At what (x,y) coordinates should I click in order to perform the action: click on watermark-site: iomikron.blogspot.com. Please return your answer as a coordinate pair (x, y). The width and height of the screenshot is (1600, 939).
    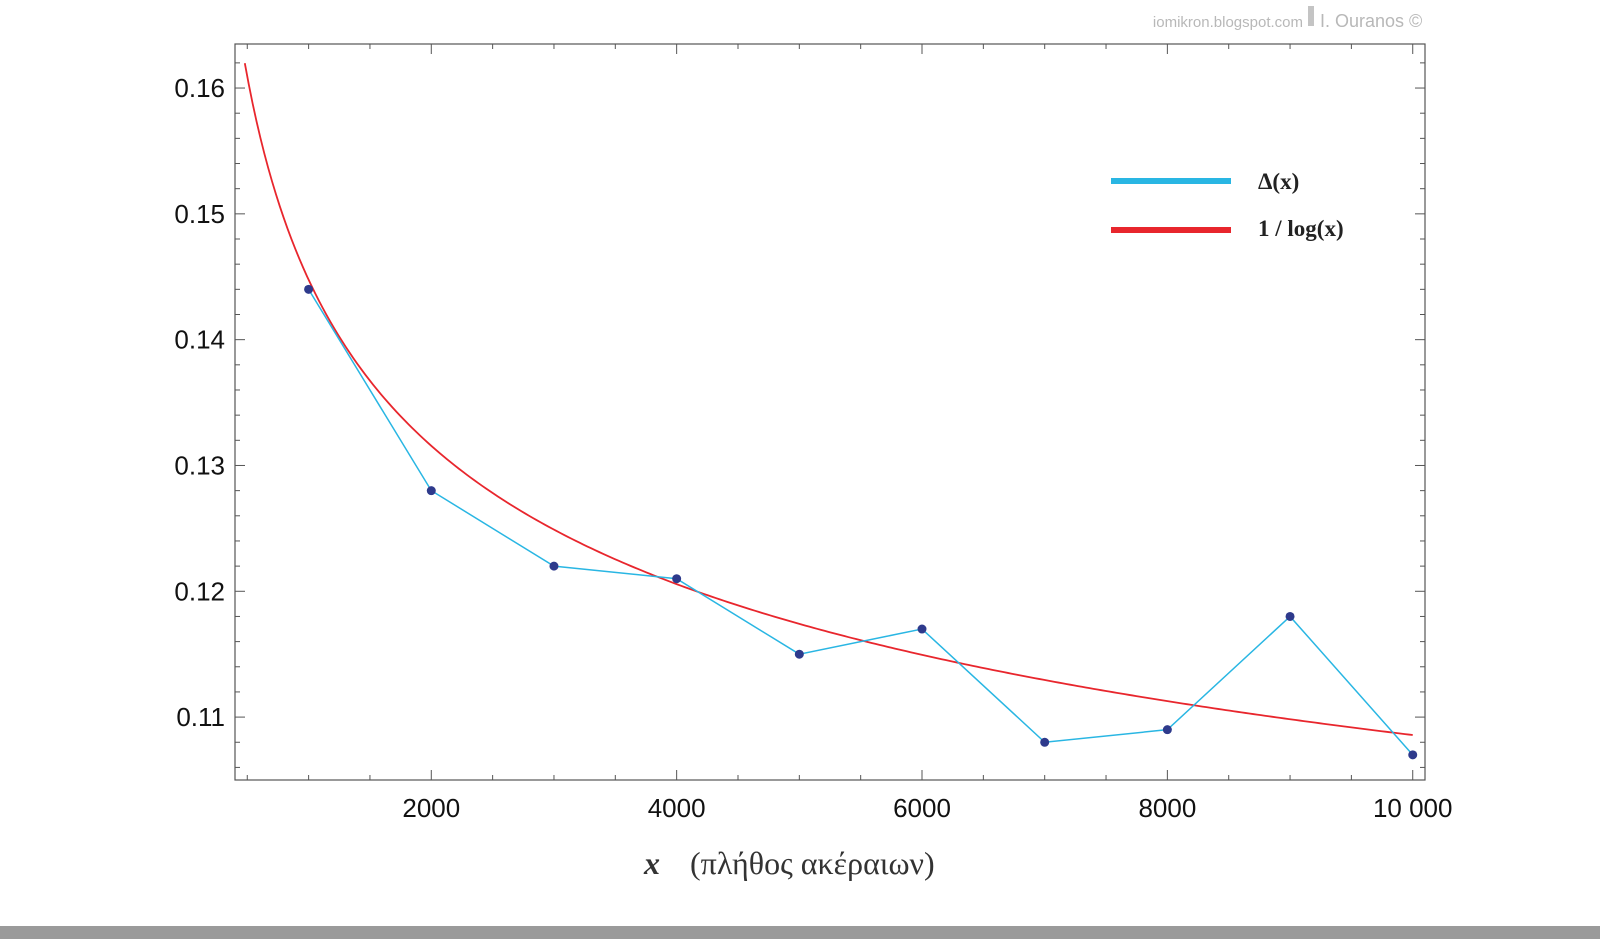
    Looking at the image, I should click on (1228, 22).